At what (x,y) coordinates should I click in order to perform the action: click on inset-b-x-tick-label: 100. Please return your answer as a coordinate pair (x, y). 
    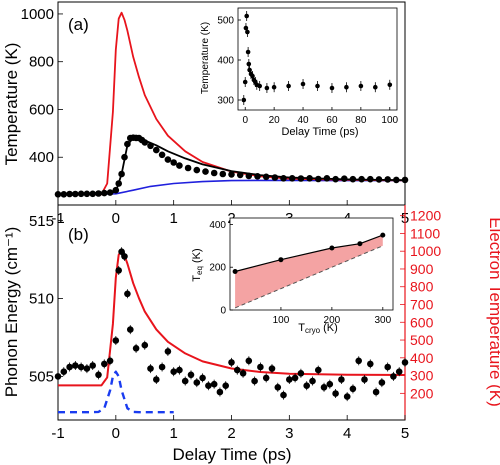
    Looking at the image, I should click on (281, 320).